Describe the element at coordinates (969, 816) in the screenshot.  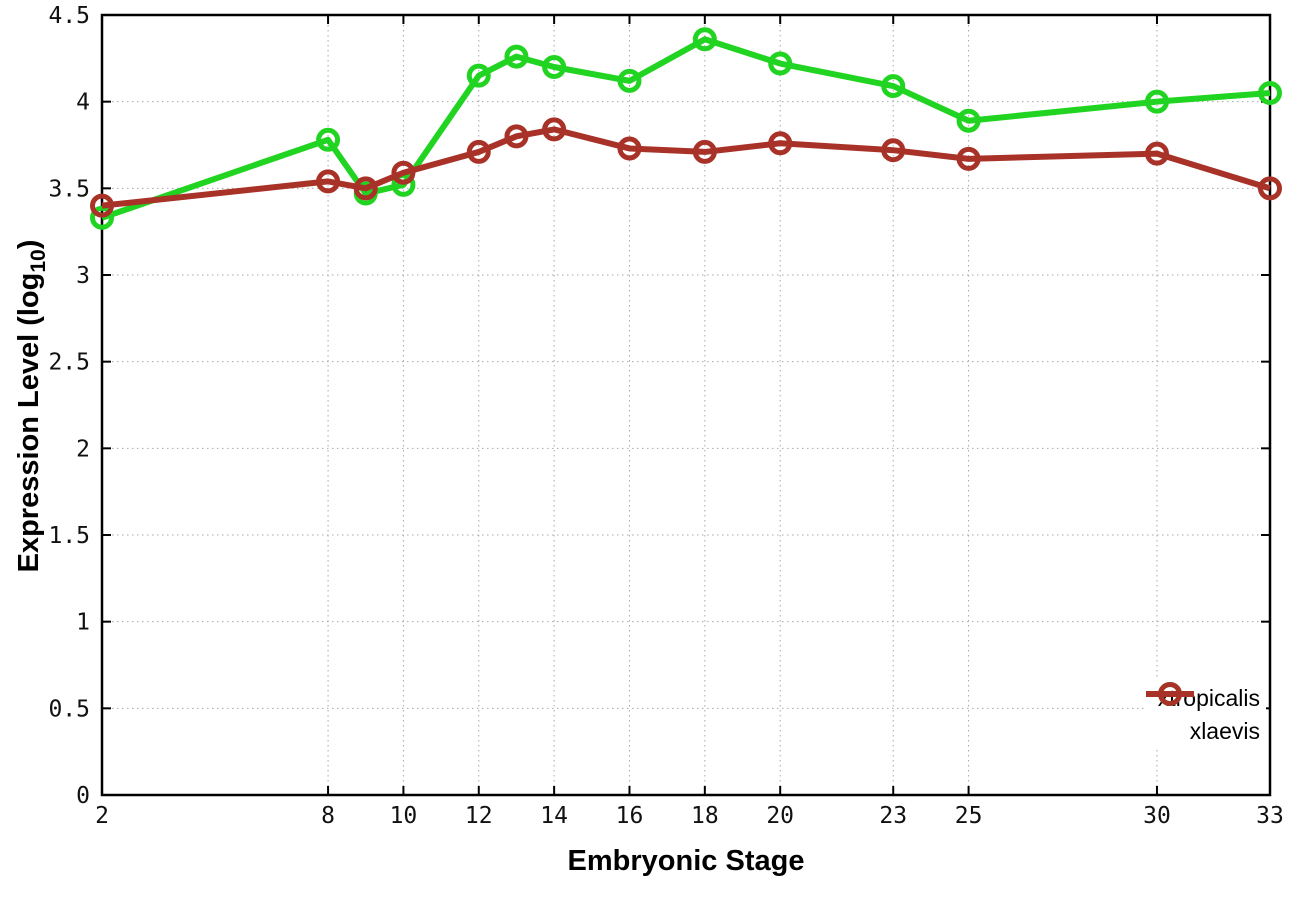
I see `x-tick-label: 25` at that location.